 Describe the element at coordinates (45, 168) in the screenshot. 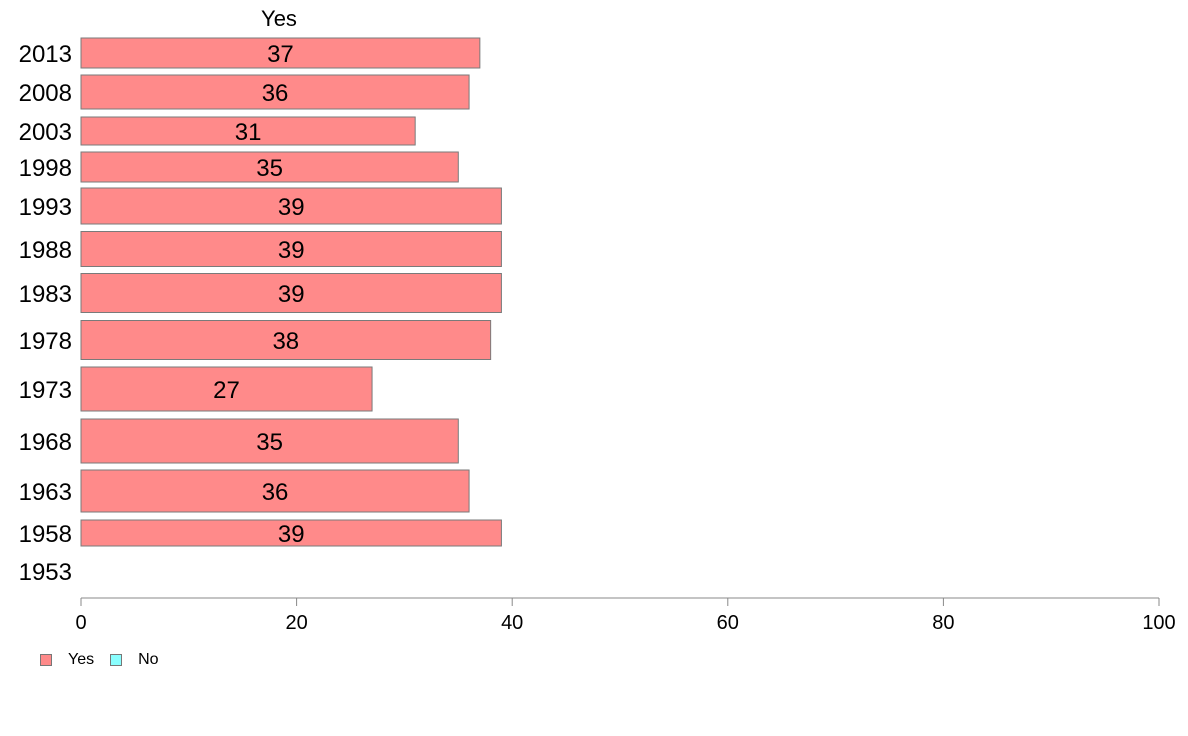

I see `y-tick-label: 1998` at that location.